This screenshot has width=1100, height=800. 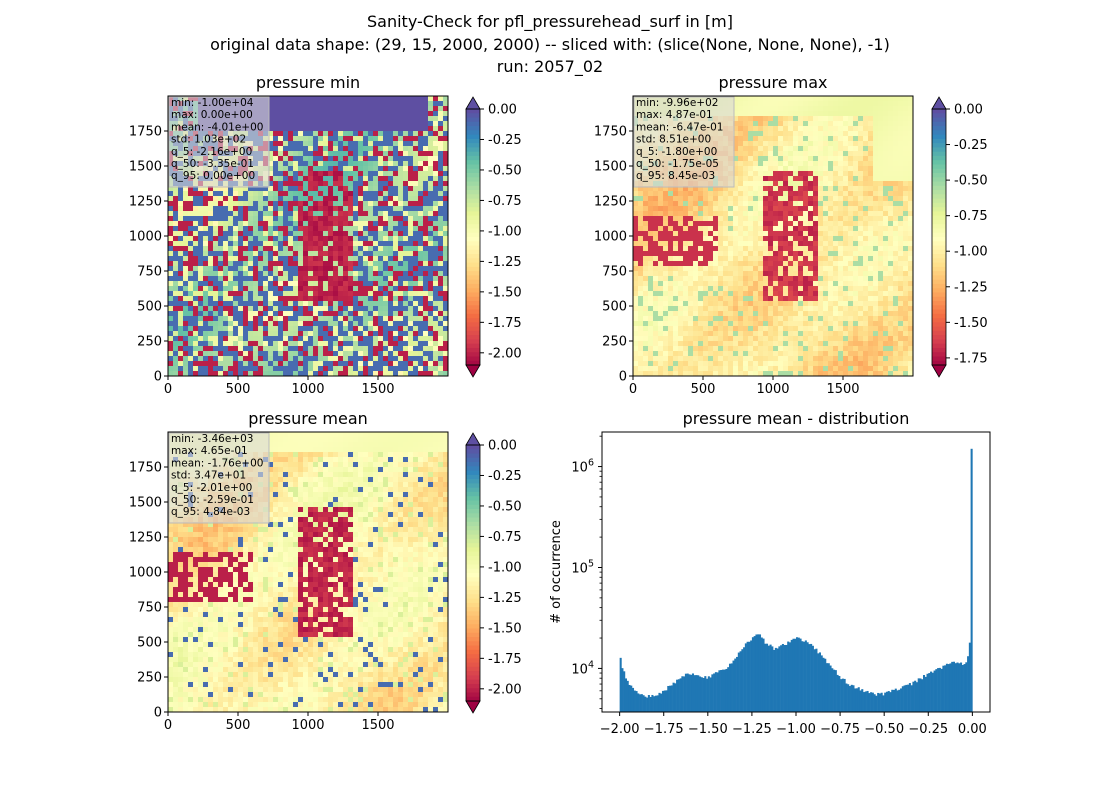 What do you see at coordinates (212, 164) in the screenshot?
I see `stats-line: q_50: -3.35e-01` at bounding box center [212, 164].